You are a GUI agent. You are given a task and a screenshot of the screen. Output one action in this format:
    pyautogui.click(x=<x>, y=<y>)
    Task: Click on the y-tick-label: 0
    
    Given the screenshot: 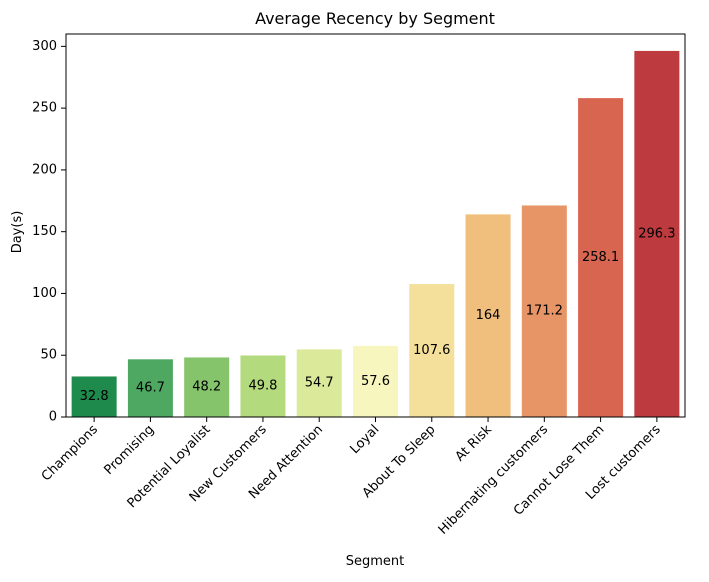 What is the action you would take?
    pyautogui.click(x=53, y=417)
    